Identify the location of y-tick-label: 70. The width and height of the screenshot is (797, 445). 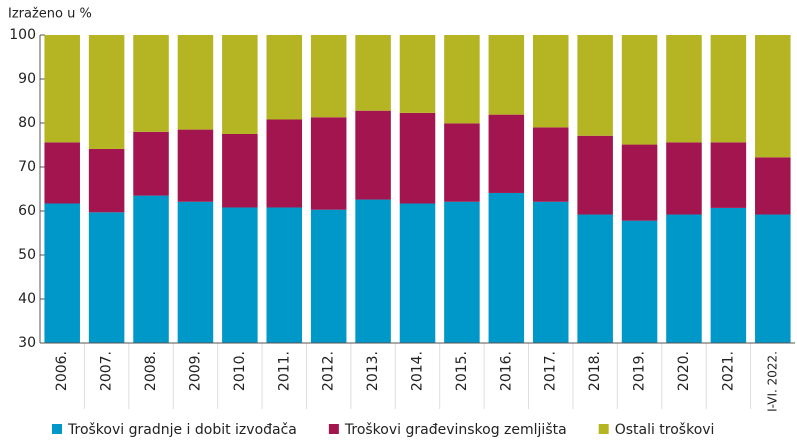
(27, 167).